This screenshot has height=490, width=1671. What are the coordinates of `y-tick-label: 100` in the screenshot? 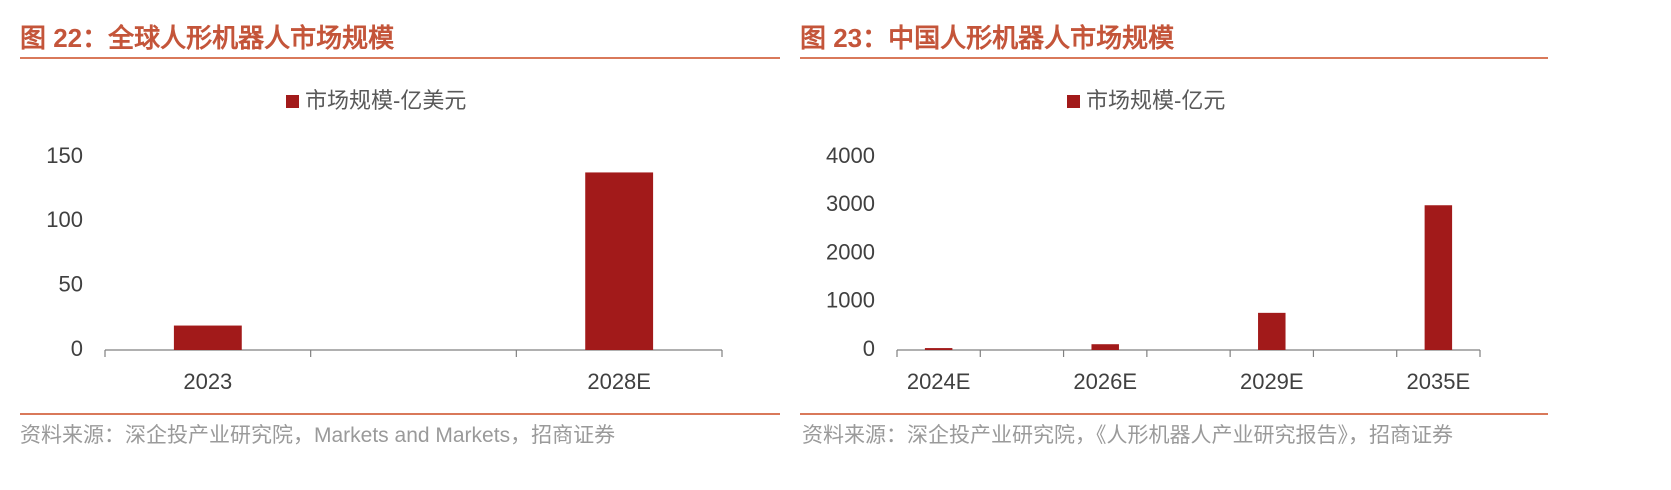 It's located at (64, 219).